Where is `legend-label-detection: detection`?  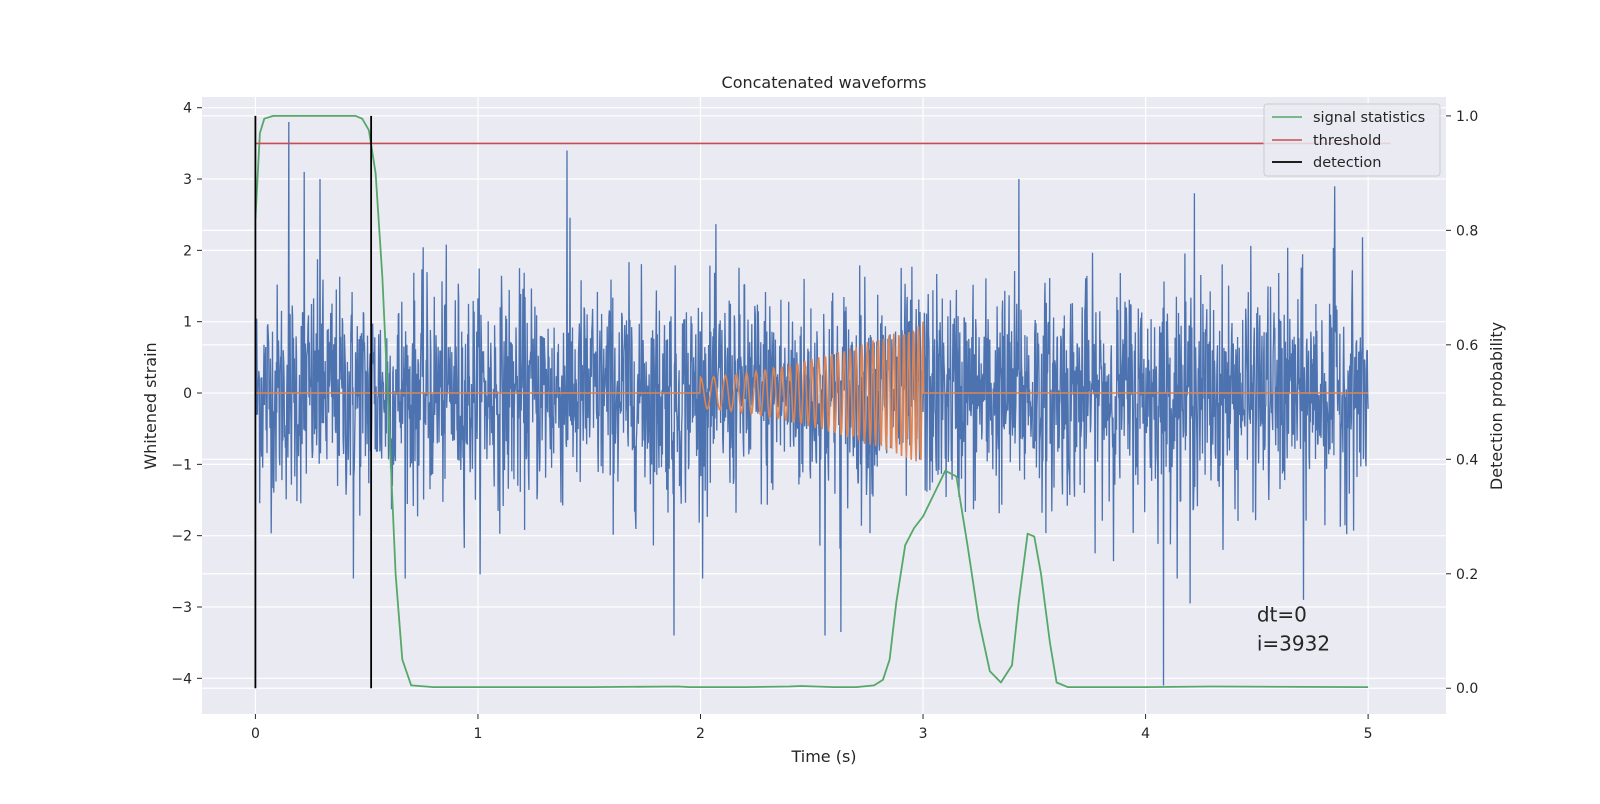
legend-label-detection: detection is located at coordinates (1347, 163).